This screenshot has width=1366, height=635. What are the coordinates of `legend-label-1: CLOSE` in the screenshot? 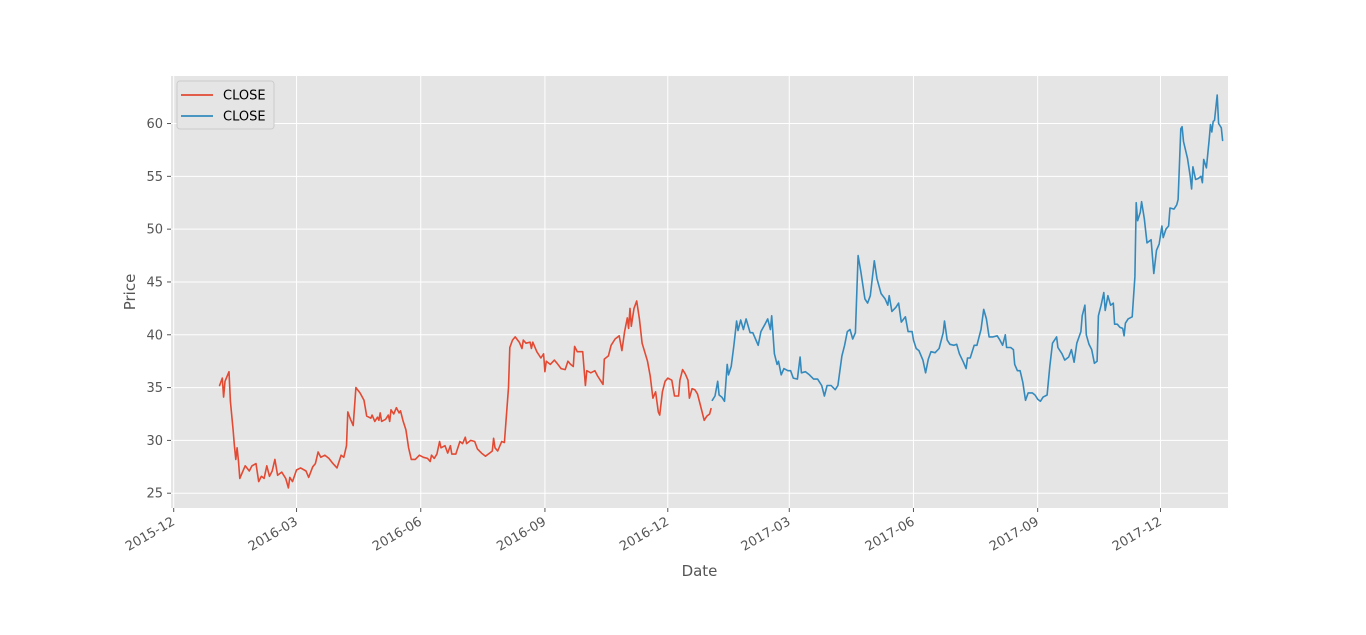 It's located at (244, 96).